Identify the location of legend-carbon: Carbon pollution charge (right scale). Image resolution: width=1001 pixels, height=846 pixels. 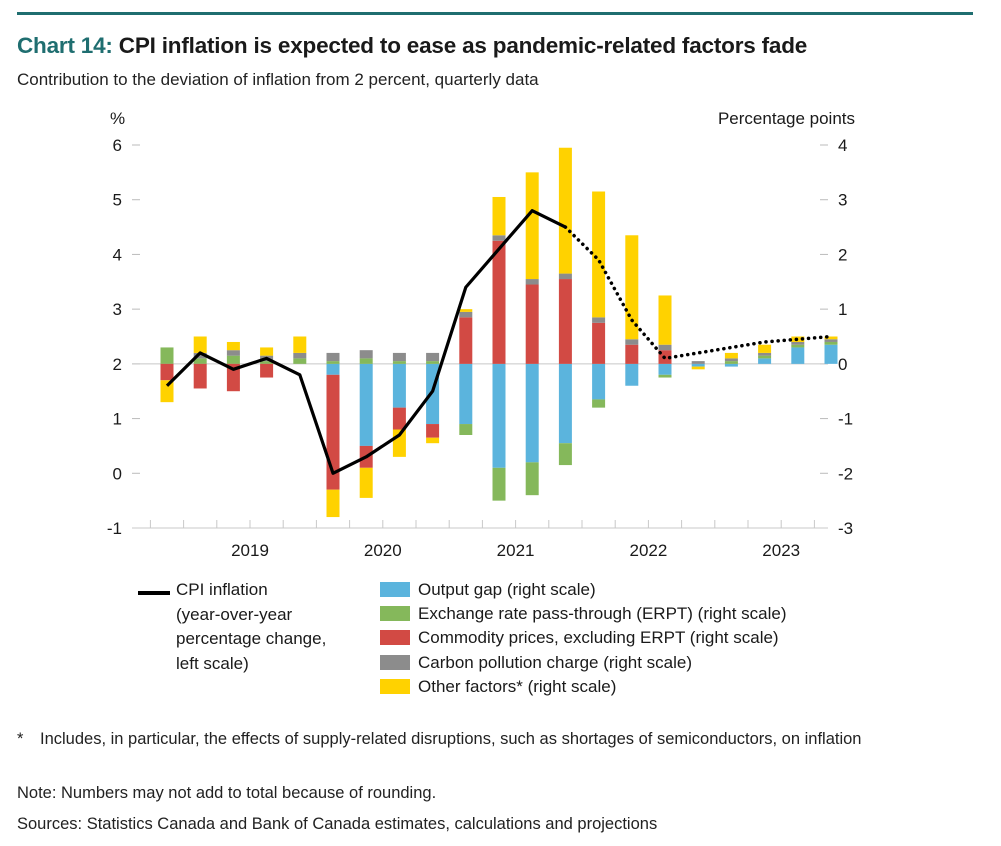
(555, 662).